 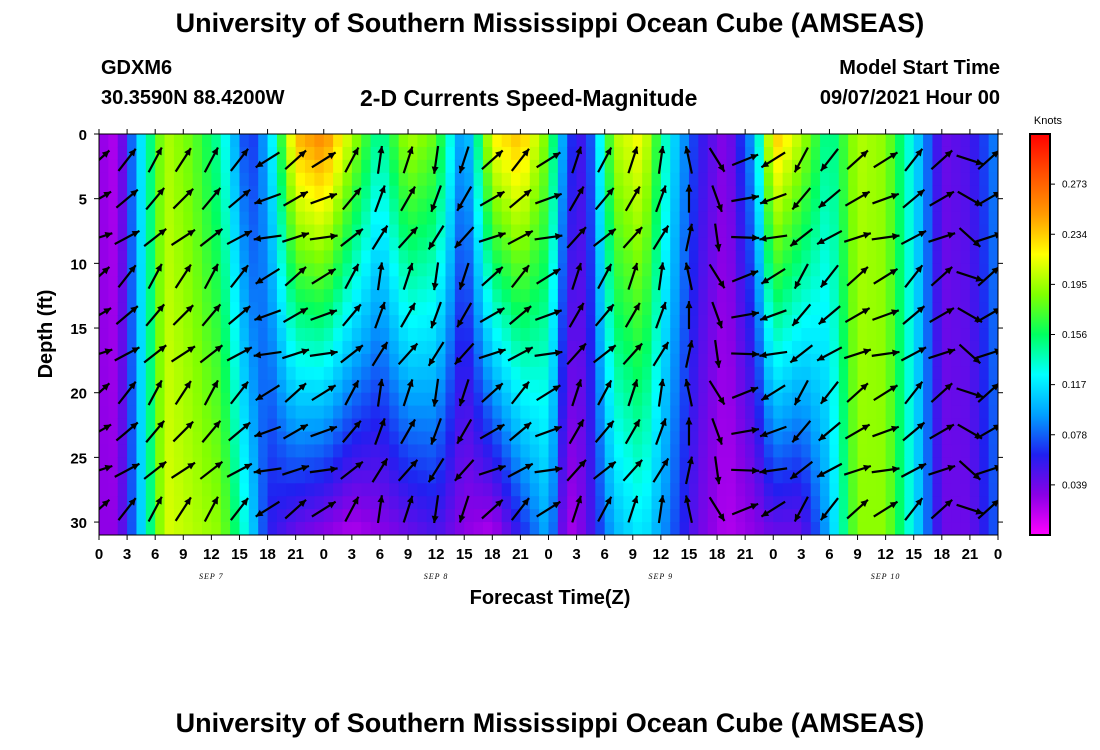 What do you see at coordinates (1048, 121) in the screenshot?
I see `colorbar-unit: Knots` at bounding box center [1048, 121].